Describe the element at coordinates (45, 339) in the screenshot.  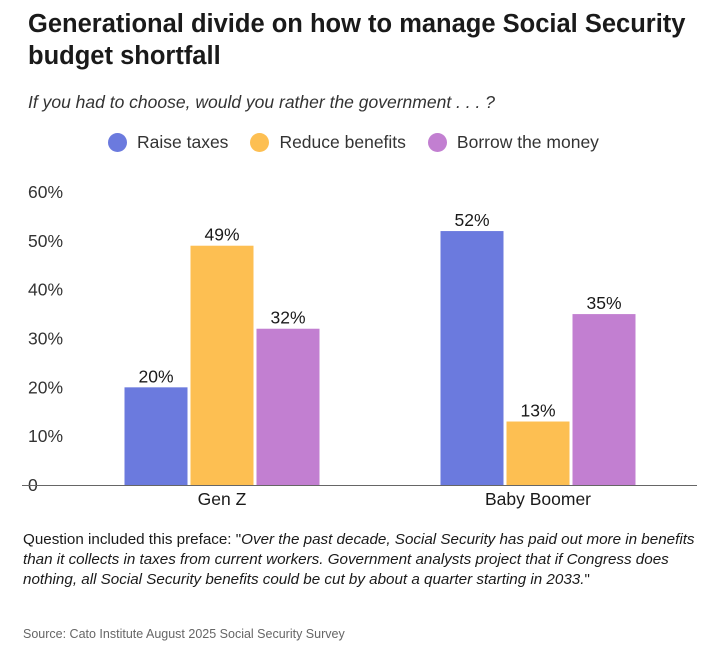
I see `y-tick-label: 30%` at that location.